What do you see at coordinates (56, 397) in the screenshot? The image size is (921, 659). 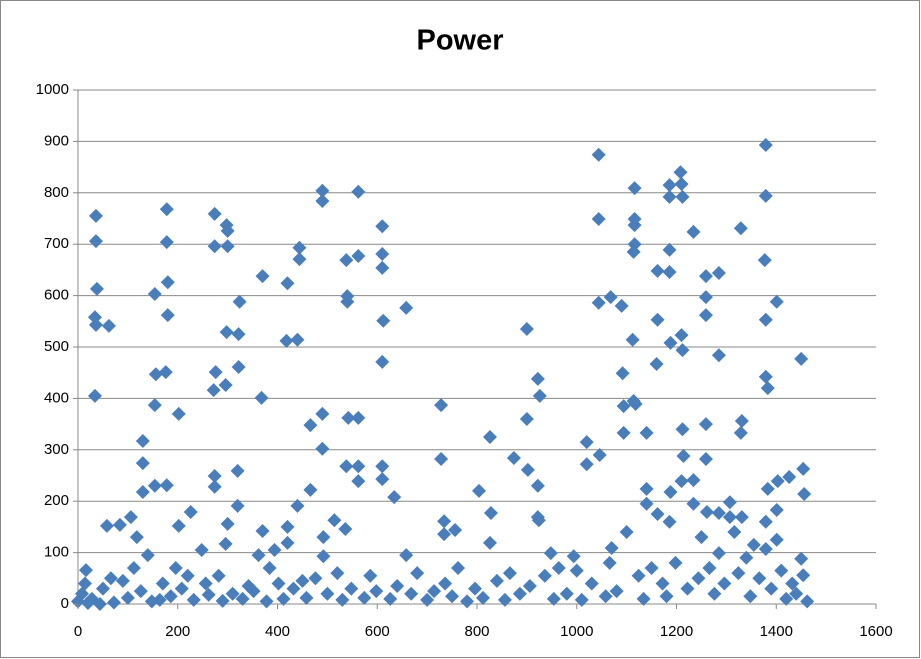 I see `y-tick-label: 400` at bounding box center [56, 397].